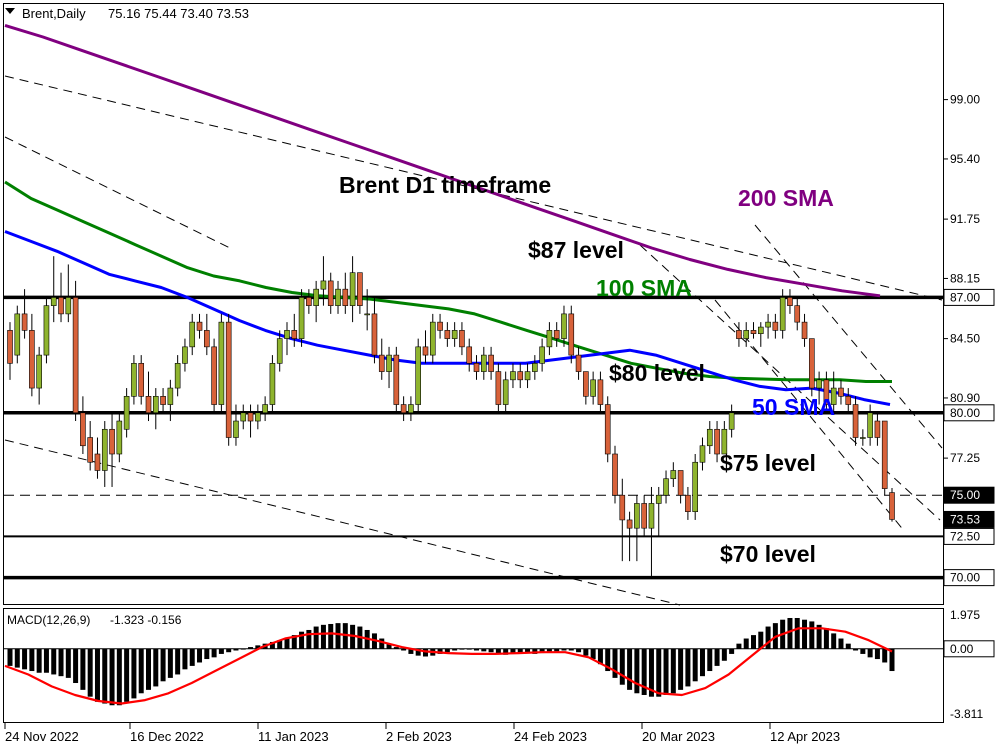 Image resolution: width=1000 pixels, height=755 pixels. Describe the element at coordinates (965, 615) in the screenshot. I see `macd-tick-label: 1.975` at that location.